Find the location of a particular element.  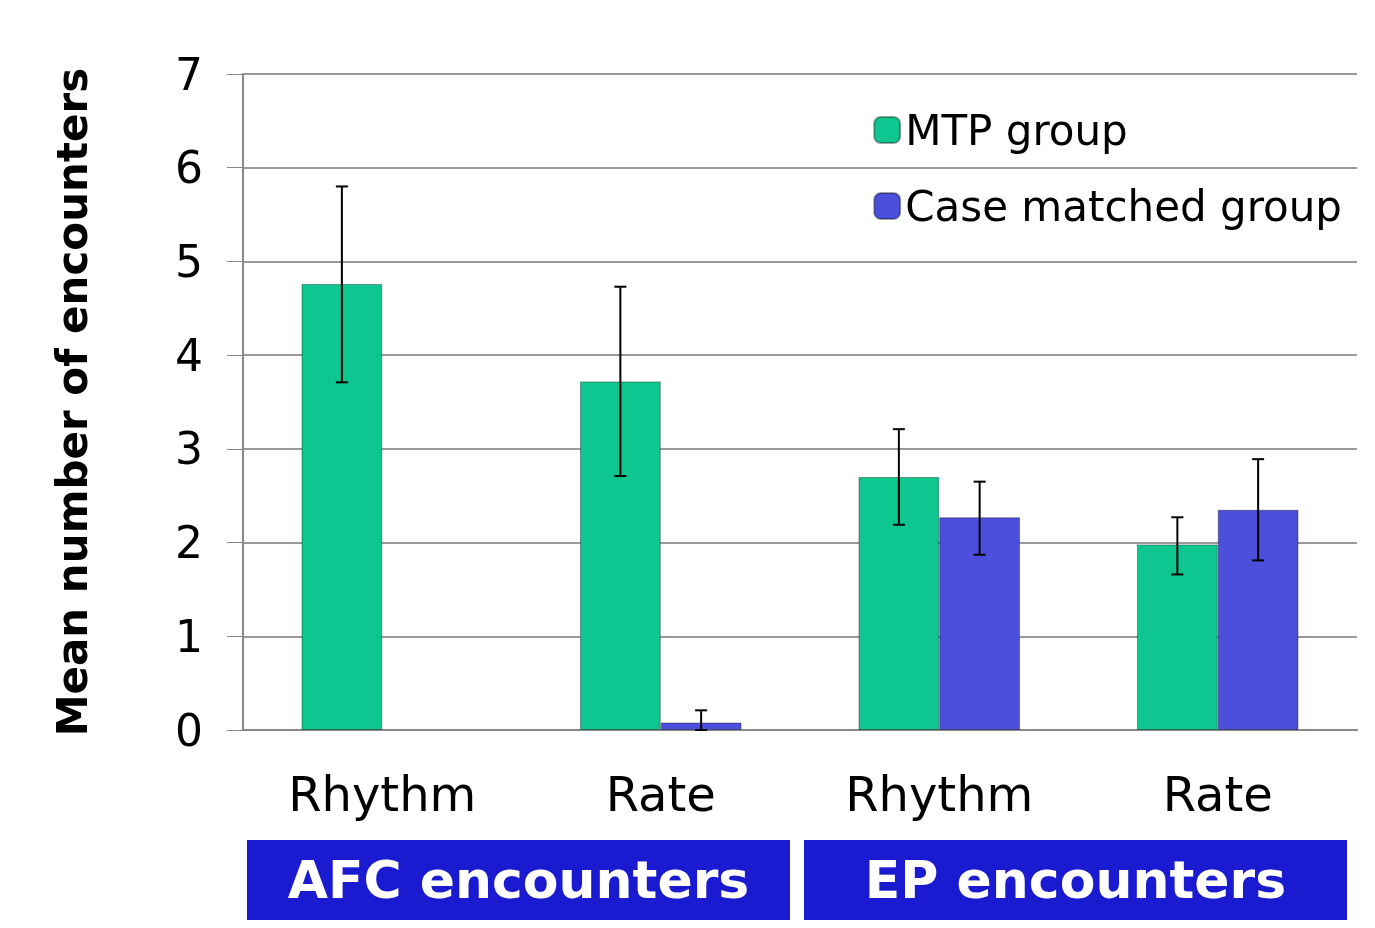

y-tick-label: 1 is located at coordinates (189, 636).